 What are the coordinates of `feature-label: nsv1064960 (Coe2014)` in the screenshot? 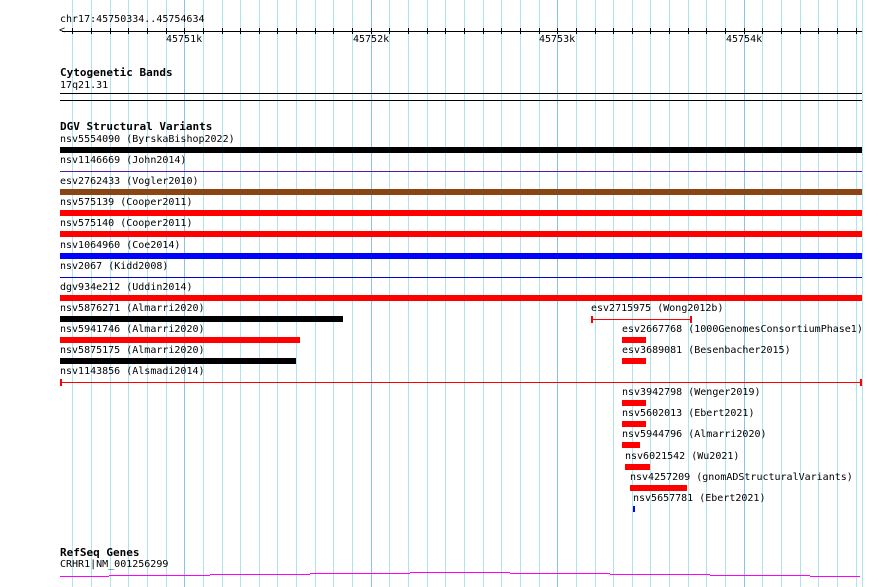 It's located at (120, 246).